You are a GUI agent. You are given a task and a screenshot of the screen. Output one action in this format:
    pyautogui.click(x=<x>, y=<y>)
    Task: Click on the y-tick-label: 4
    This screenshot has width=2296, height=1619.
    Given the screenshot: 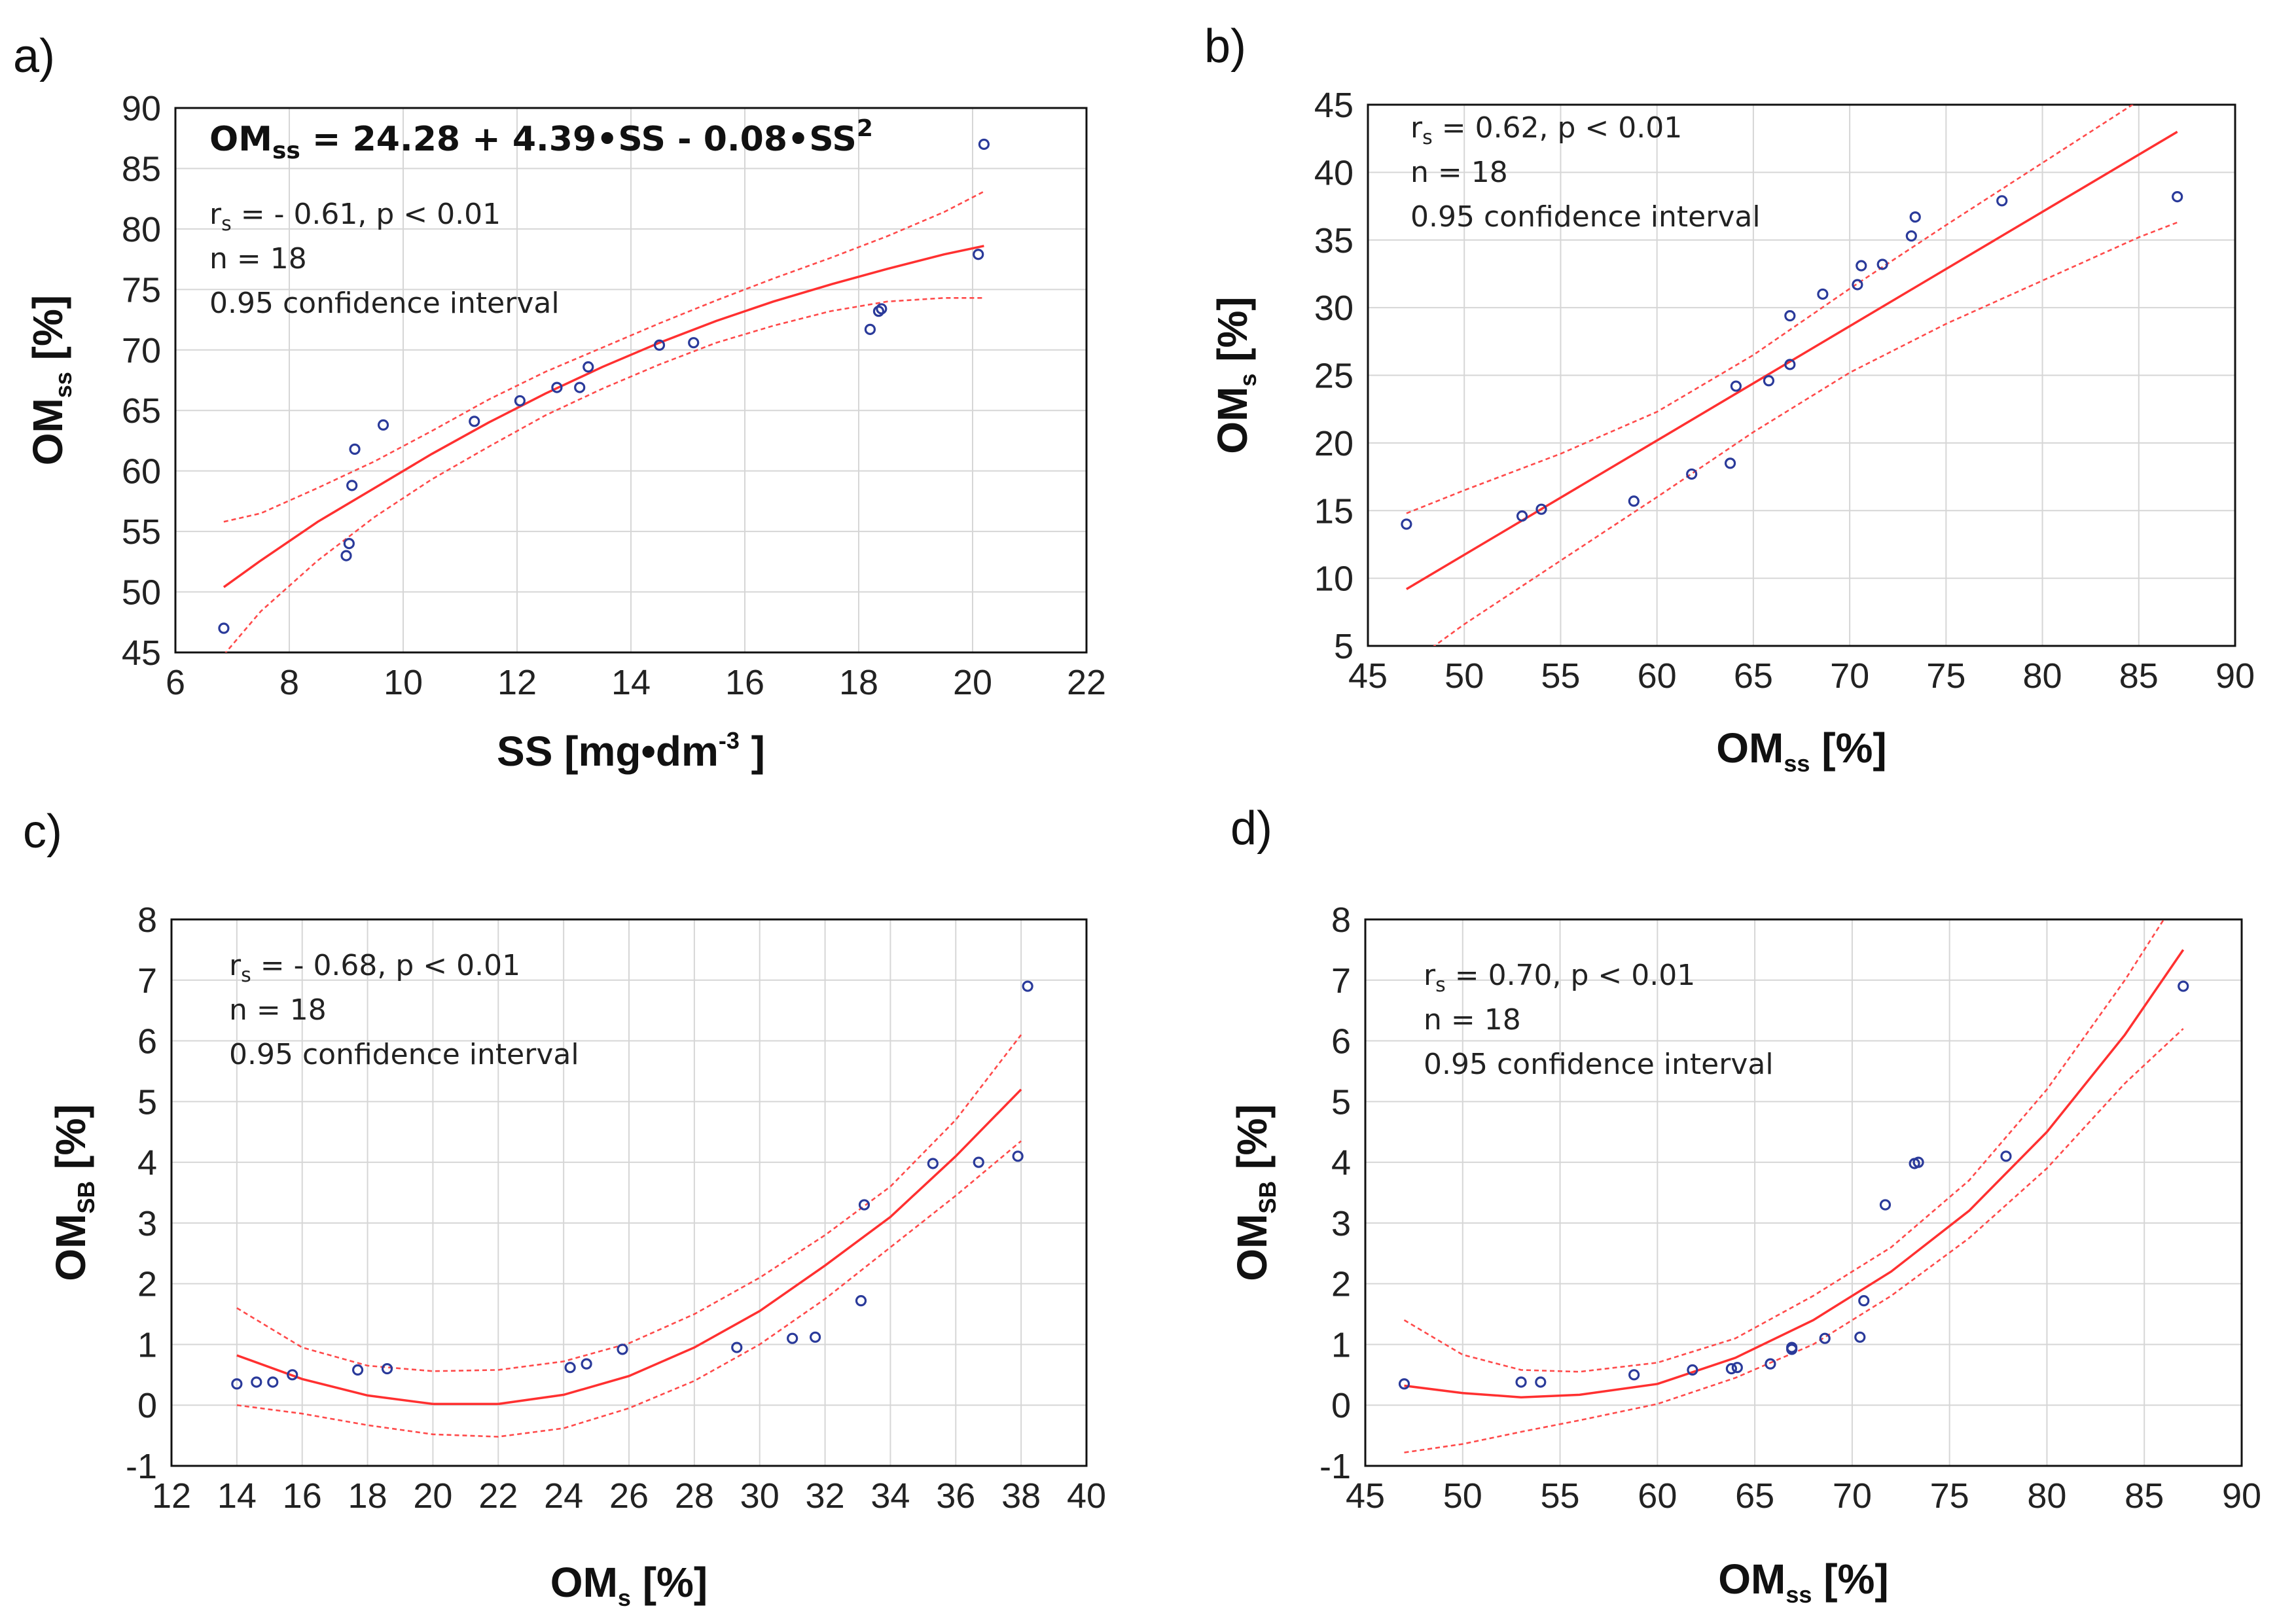 What is the action you would take?
    pyautogui.click(x=1341, y=1163)
    